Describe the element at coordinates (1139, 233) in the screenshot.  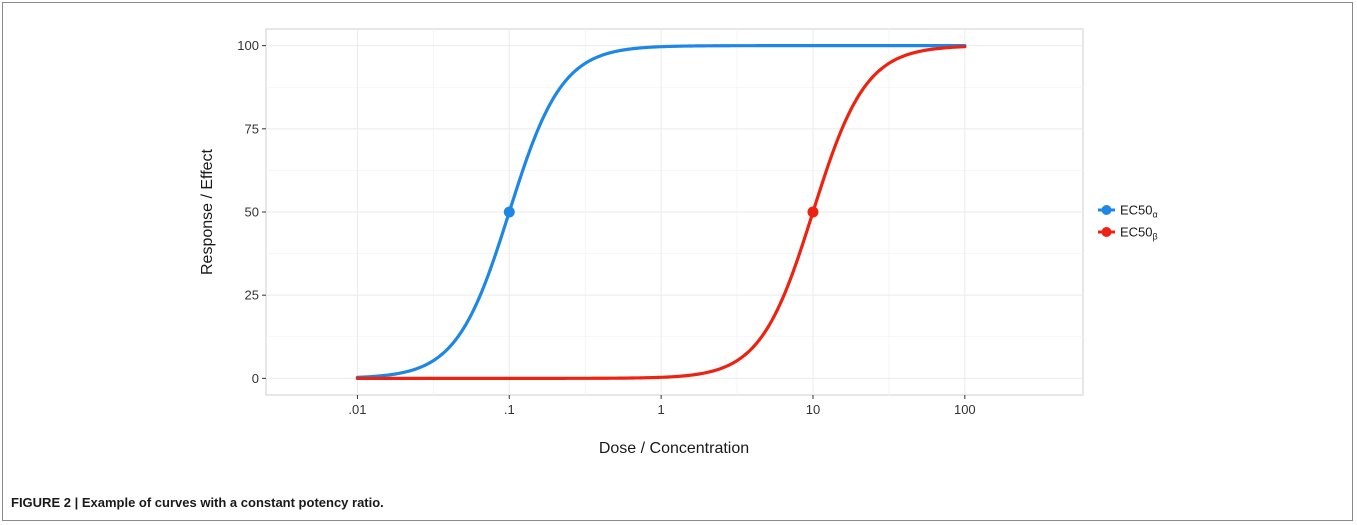
I see `legend-label-2: EC50β` at that location.